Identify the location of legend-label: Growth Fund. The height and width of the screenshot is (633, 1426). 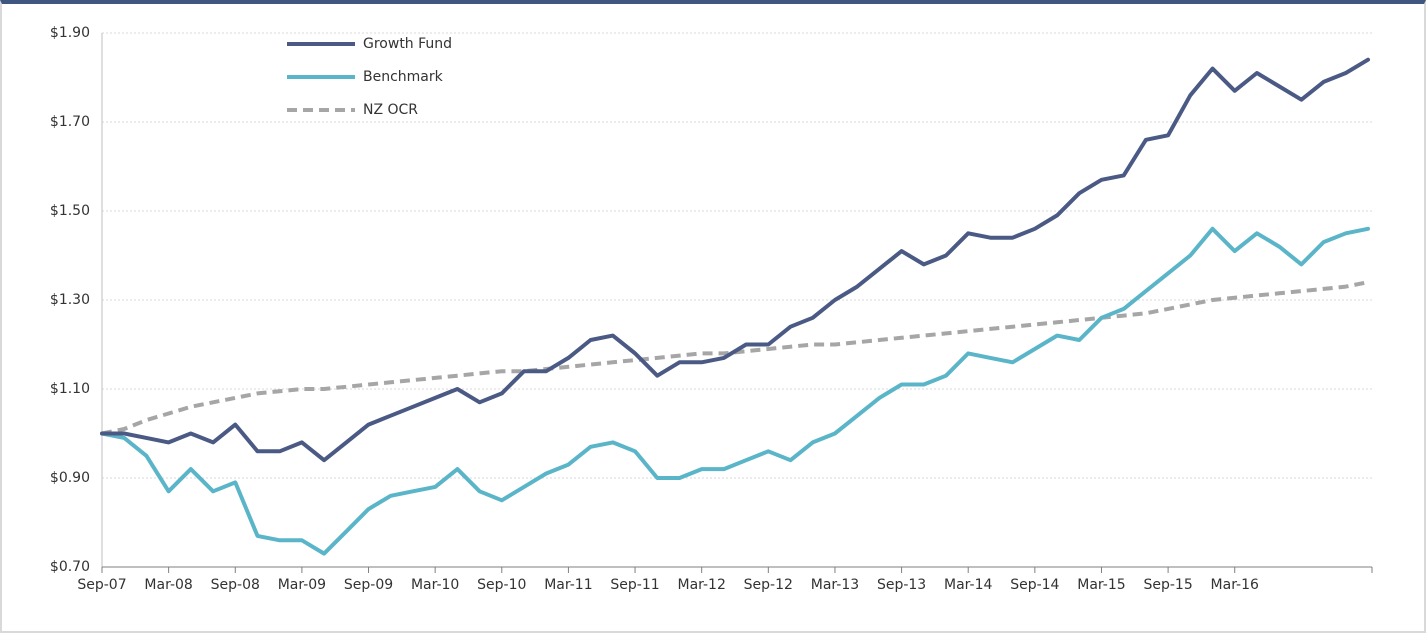
(407, 44).